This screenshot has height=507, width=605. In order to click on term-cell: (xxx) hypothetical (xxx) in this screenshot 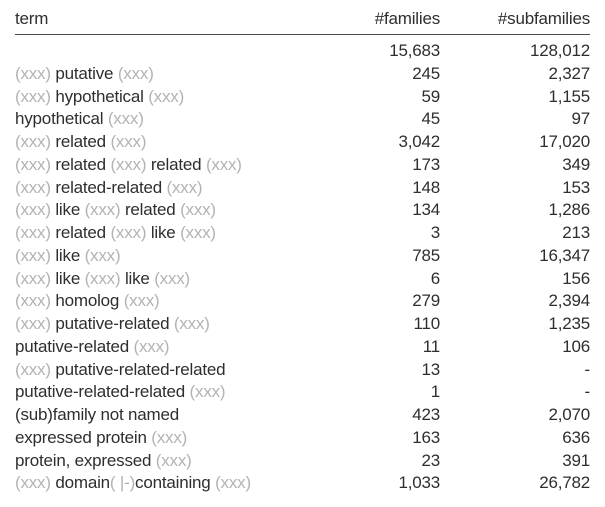, I will do `click(167, 97)`.